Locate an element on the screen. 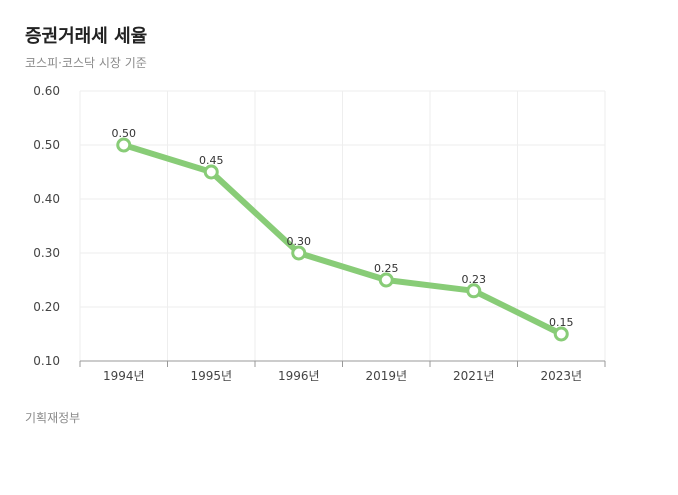 The width and height of the screenshot is (678, 495). x-tick-label: 1996년 is located at coordinates (299, 376).